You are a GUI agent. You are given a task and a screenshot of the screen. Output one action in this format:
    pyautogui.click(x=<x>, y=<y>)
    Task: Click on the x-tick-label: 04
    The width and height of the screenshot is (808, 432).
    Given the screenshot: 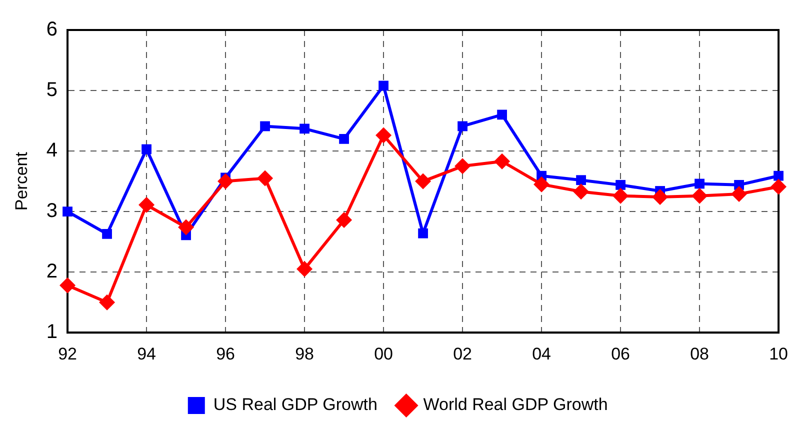 What is the action you would take?
    pyautogui.click(x=541, y=354)
    